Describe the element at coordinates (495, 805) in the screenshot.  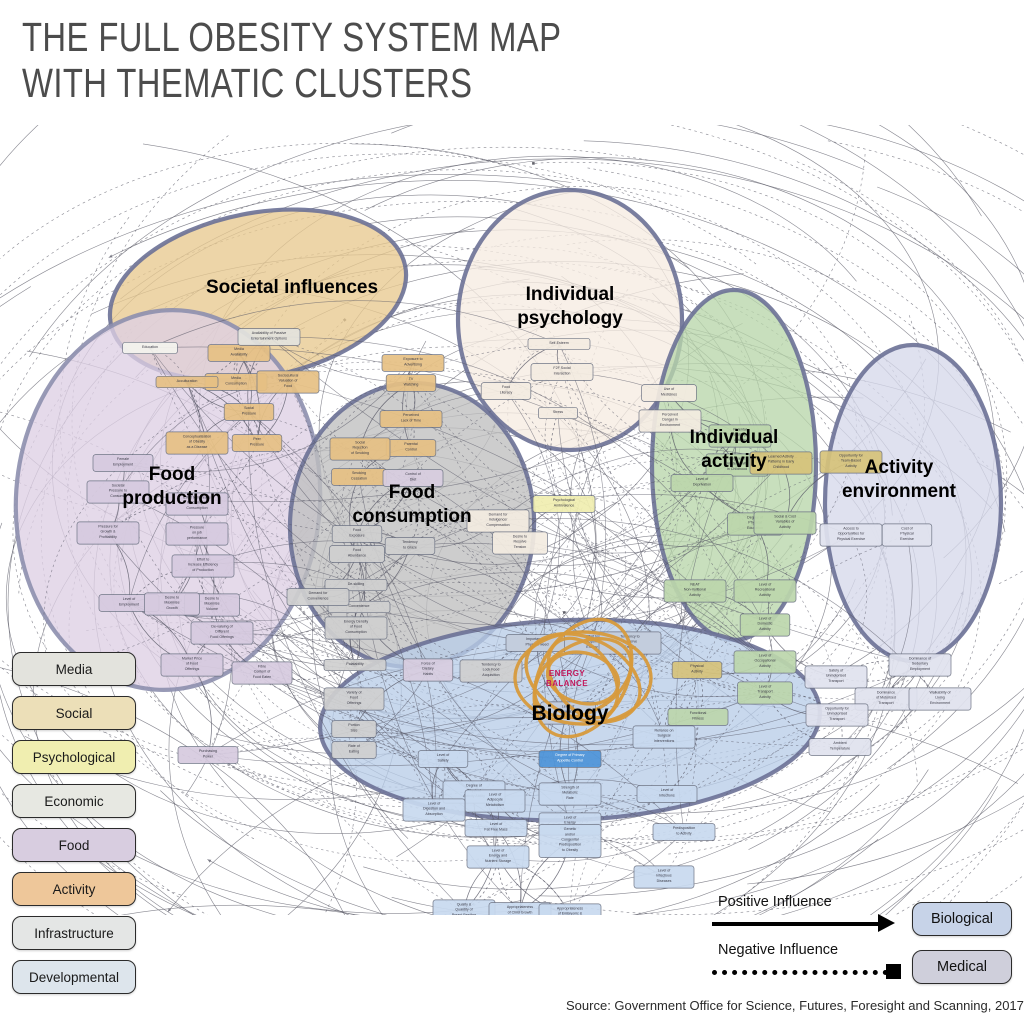
I see `node-label: Metabolism` at that location.